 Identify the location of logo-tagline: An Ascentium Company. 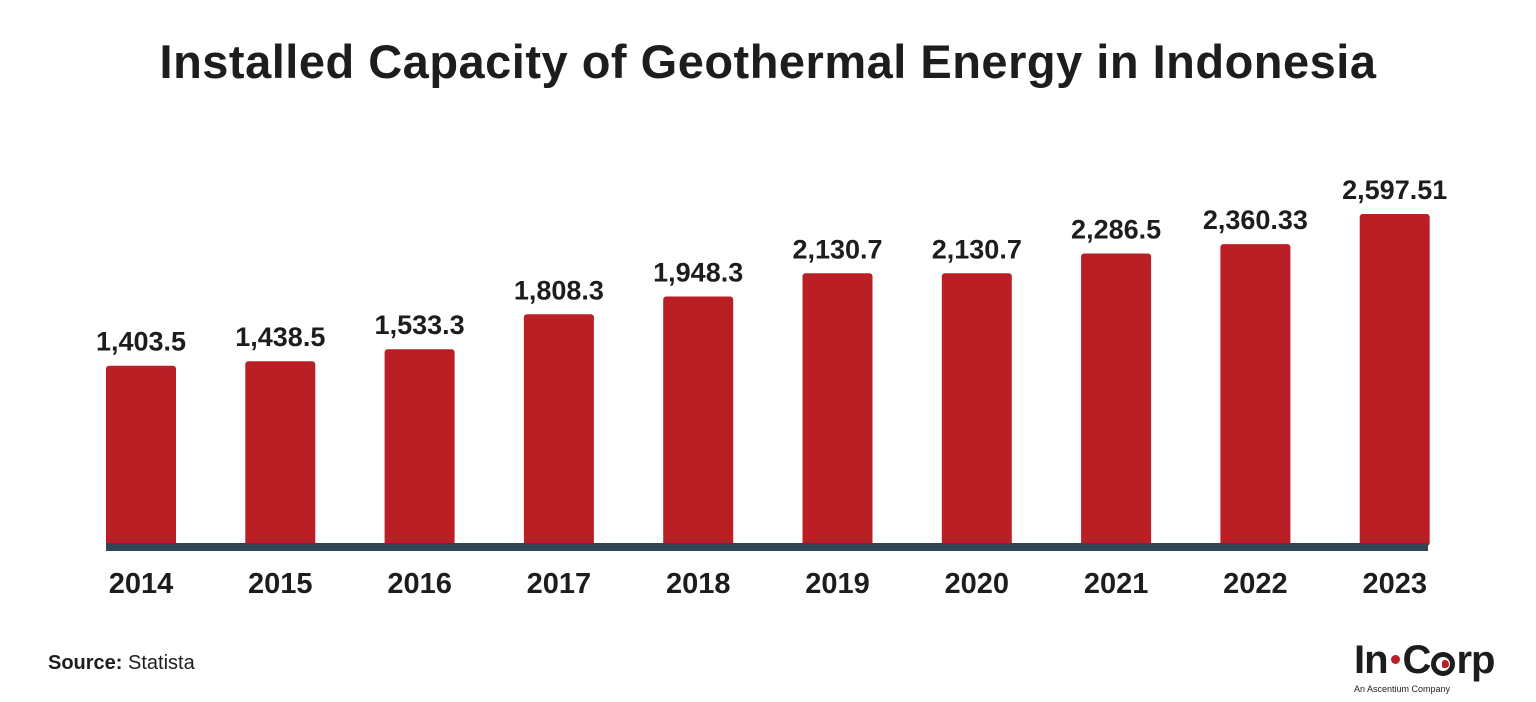
(1402, 689).